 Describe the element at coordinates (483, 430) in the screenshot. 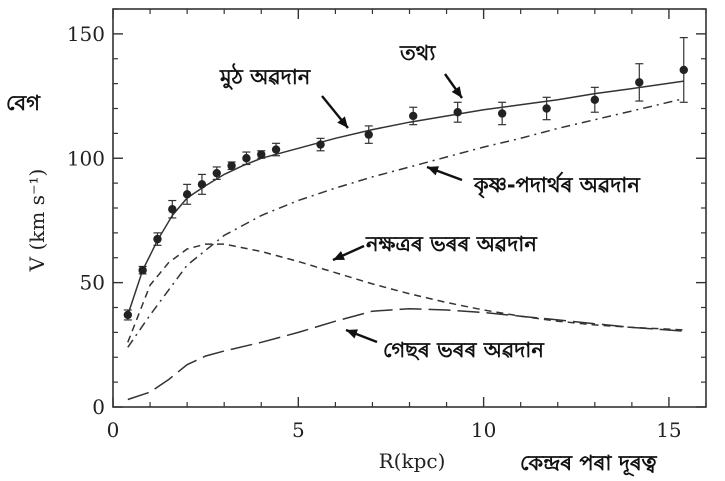

I see `x-tick-label: 10` at that location.